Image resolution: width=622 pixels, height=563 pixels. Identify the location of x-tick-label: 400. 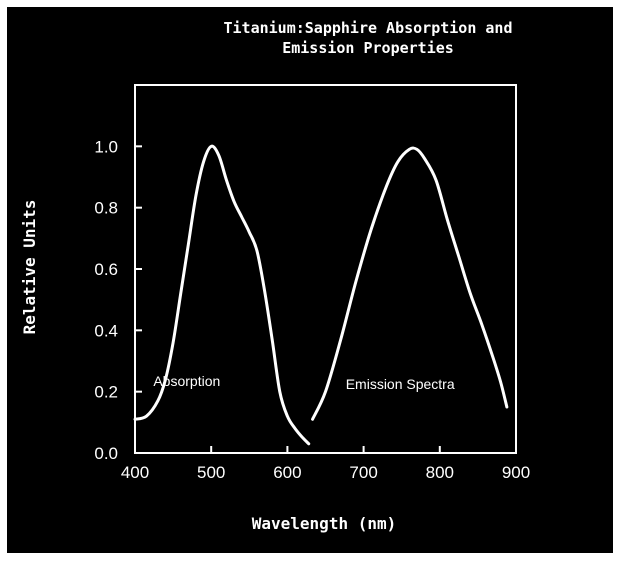
(135, 472).